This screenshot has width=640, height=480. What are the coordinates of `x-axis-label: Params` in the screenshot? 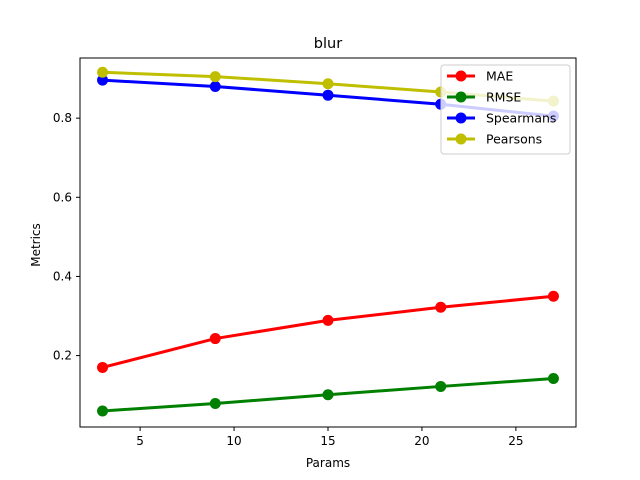 It's located at (328, 463).